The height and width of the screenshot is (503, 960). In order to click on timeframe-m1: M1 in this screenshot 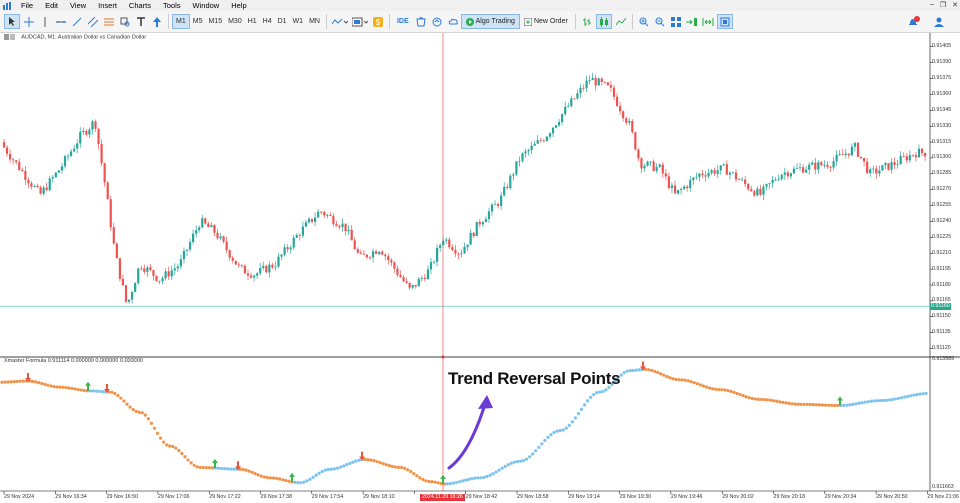, I will do `click(181, 21)`.